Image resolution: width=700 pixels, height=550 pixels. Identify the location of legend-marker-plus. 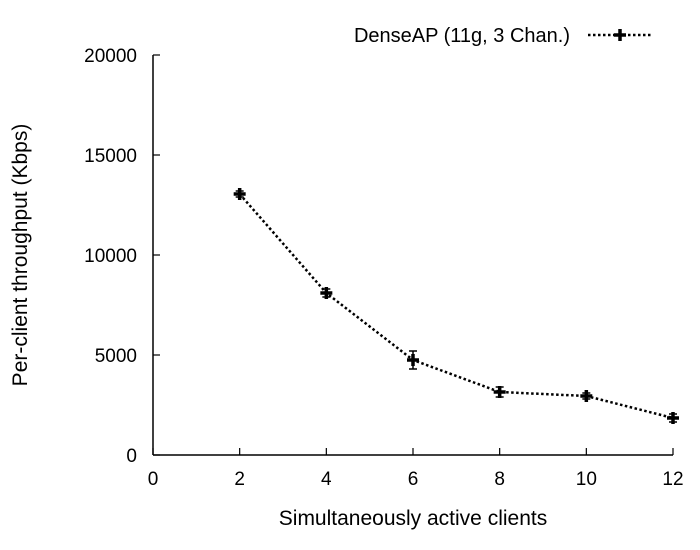
(620, 35).